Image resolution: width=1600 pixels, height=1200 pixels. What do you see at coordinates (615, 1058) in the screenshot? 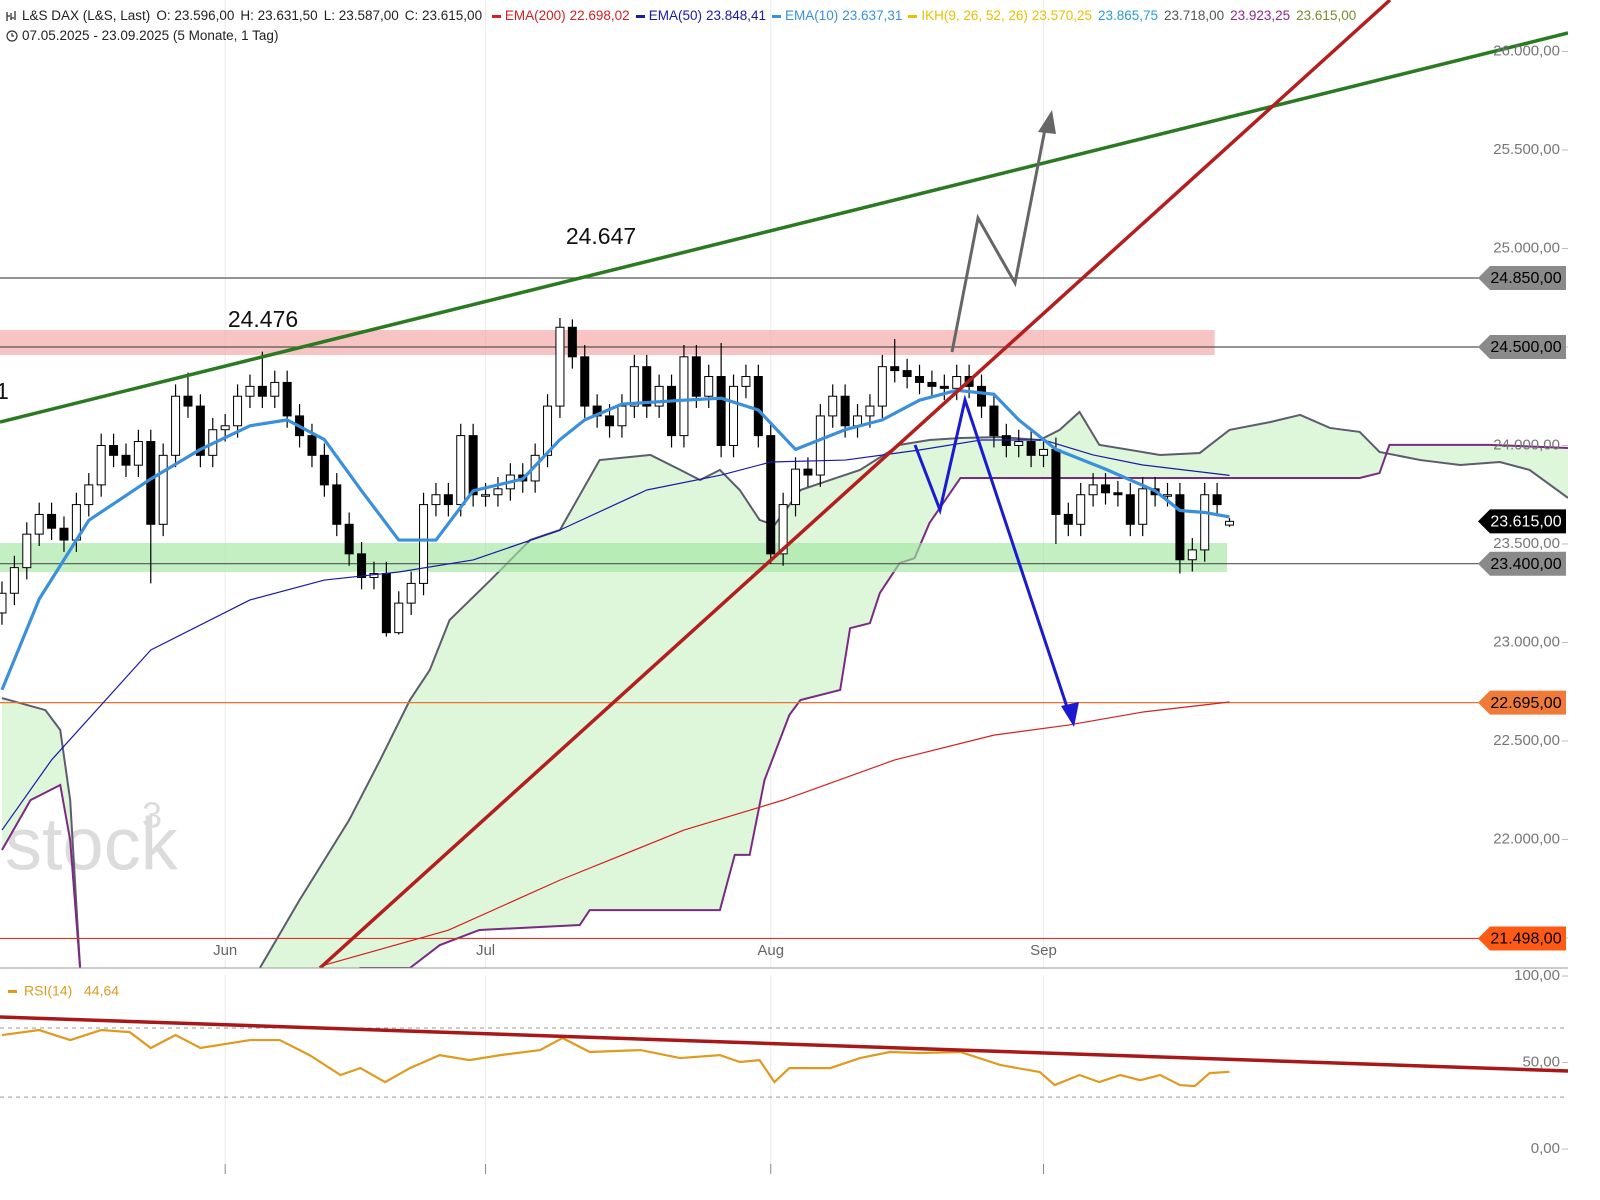
I see `rsi-line` at bounding box center [615, 1058].